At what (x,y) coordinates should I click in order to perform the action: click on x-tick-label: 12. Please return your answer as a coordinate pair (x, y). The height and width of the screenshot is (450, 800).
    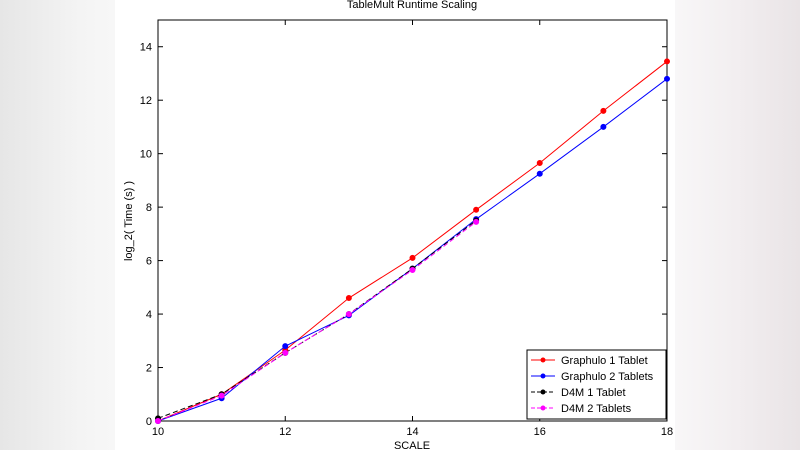
    Looking at the image, I should click on (285, 432).